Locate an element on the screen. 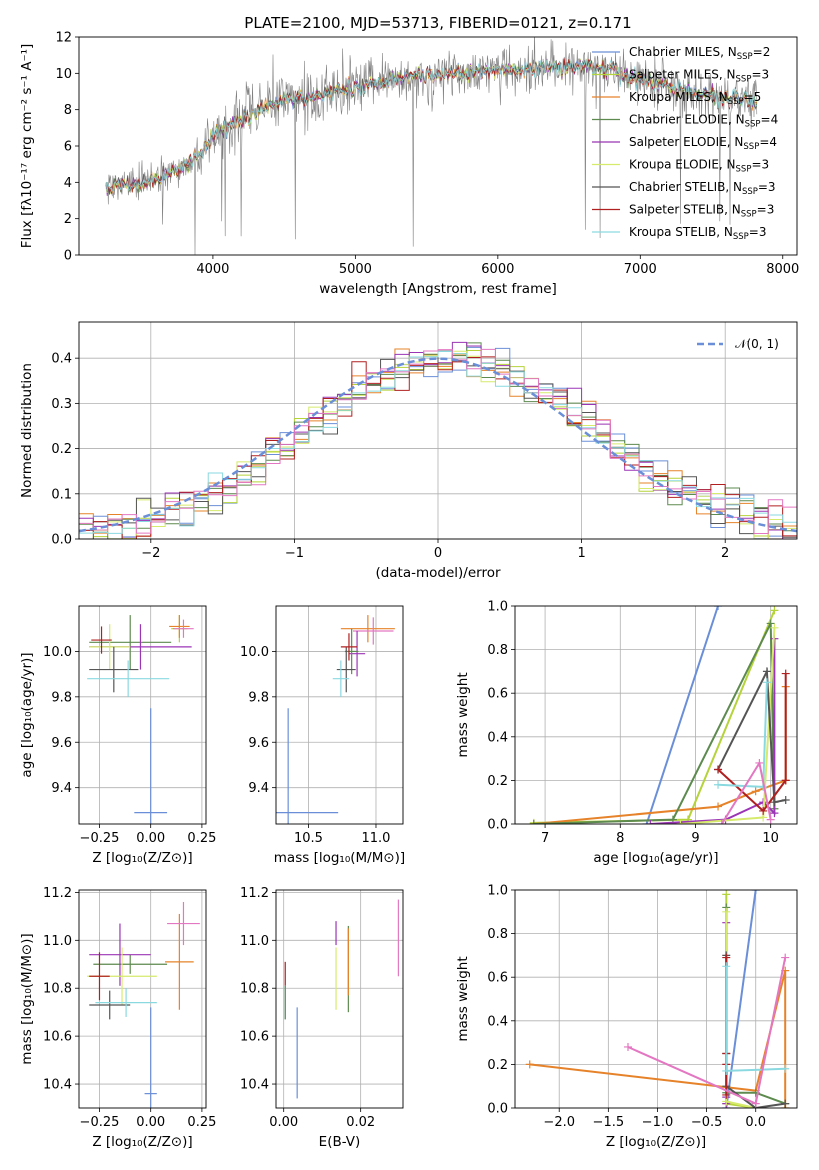 The image size is (819, 1170). model-spectrum is located at coordinates (431, 126).